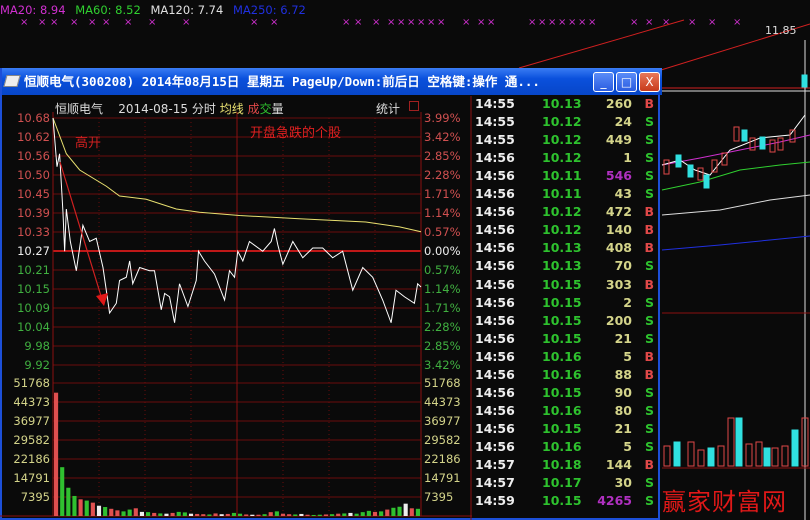 The image size is (810, 520). I want to click on close-button: X, so click(649, 82).